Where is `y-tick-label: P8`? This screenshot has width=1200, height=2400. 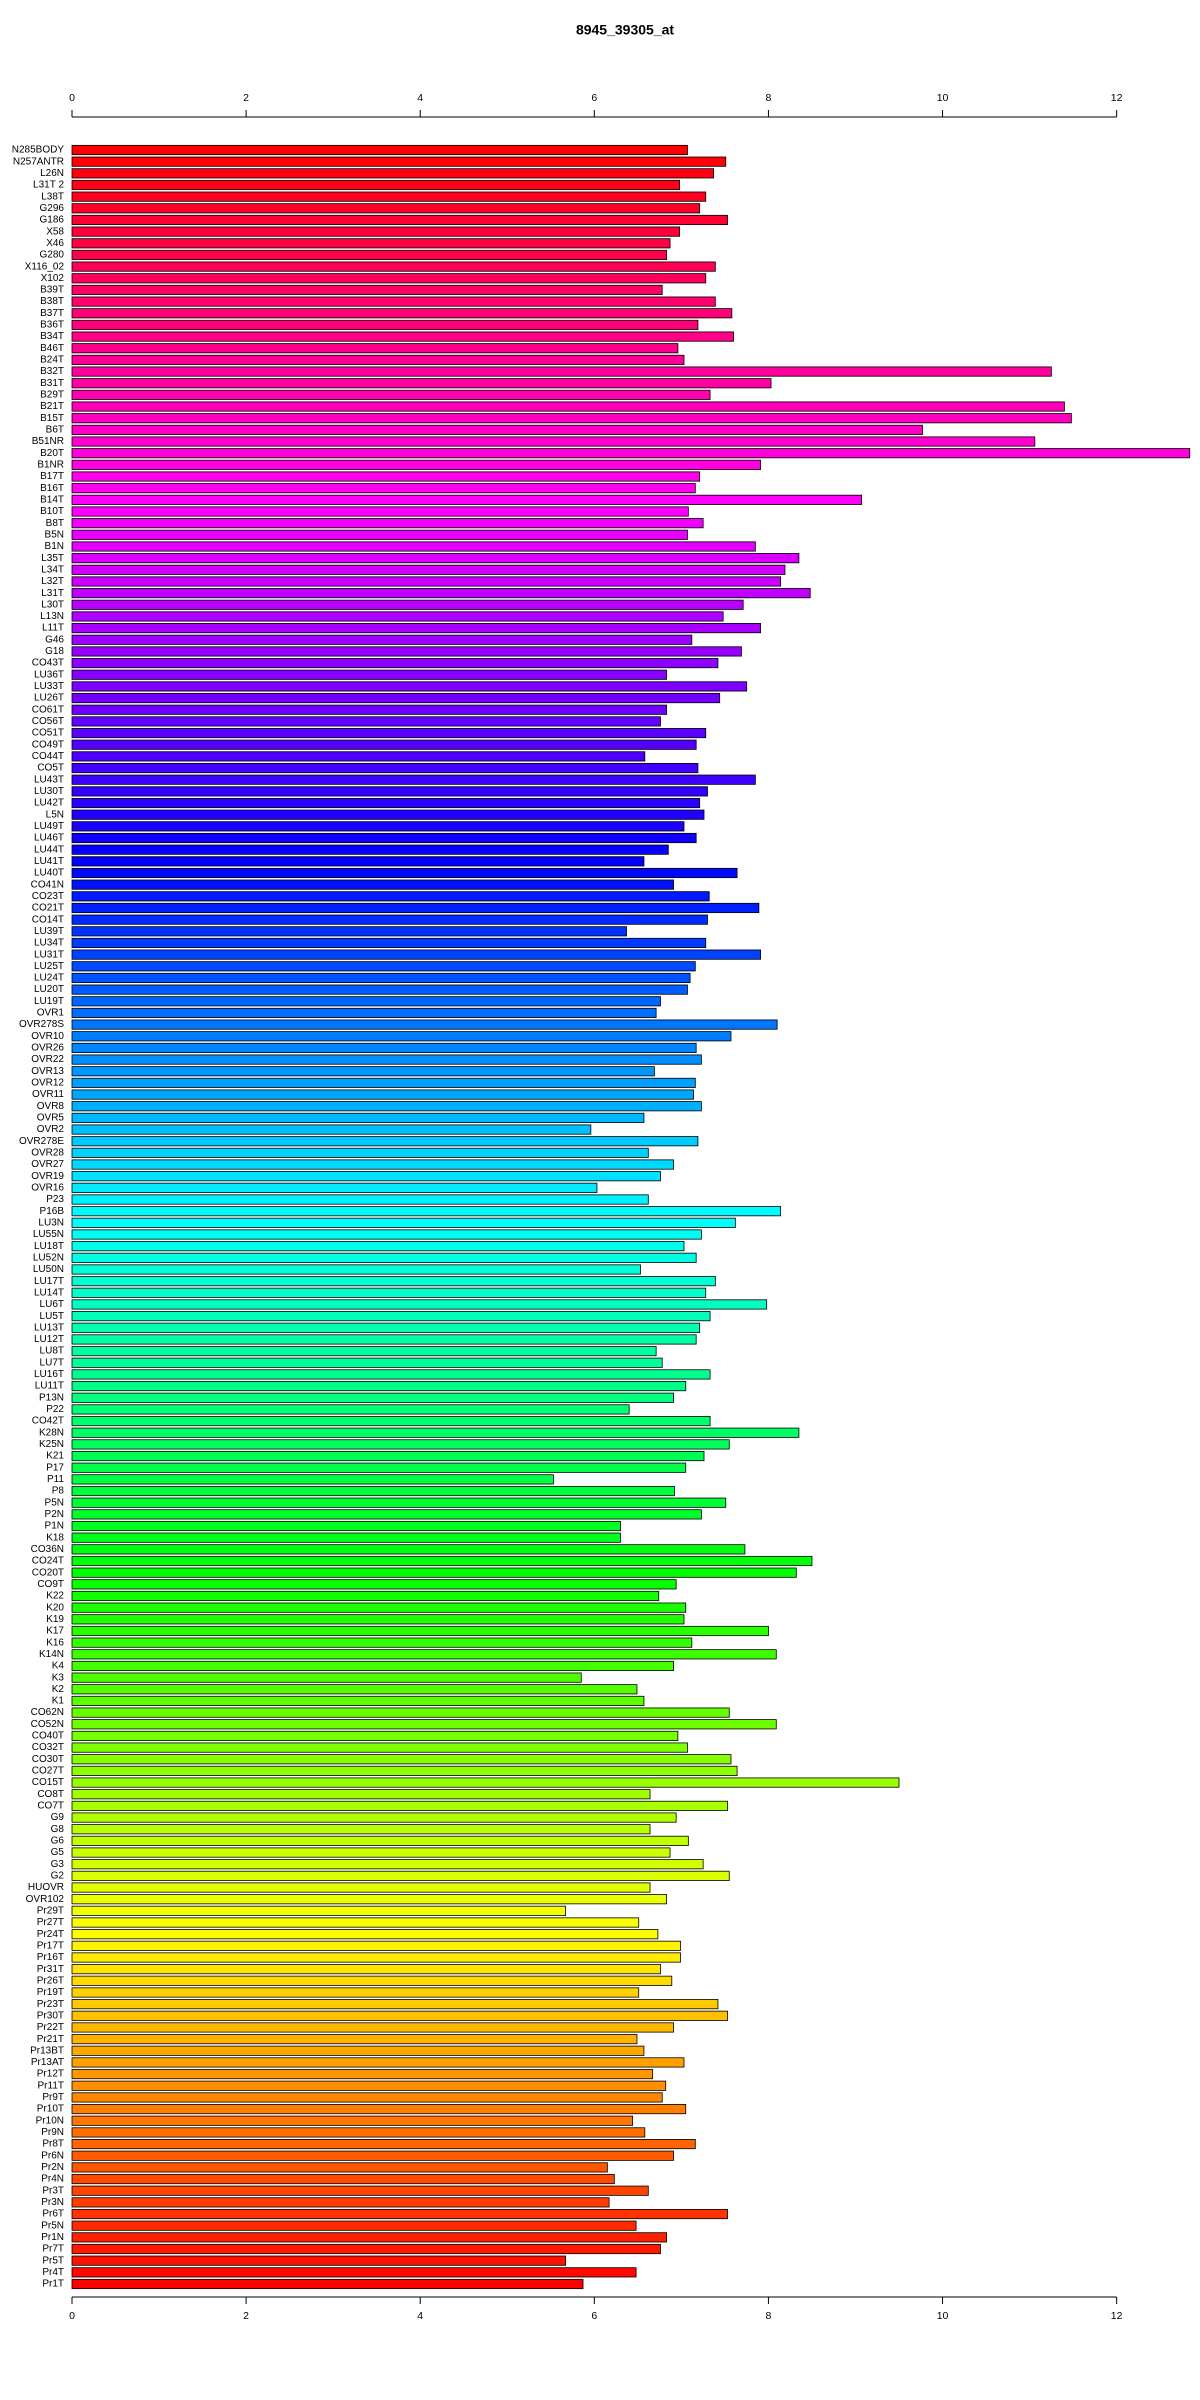
y-tick-label: P8 is located at coordinates (58, 1491).